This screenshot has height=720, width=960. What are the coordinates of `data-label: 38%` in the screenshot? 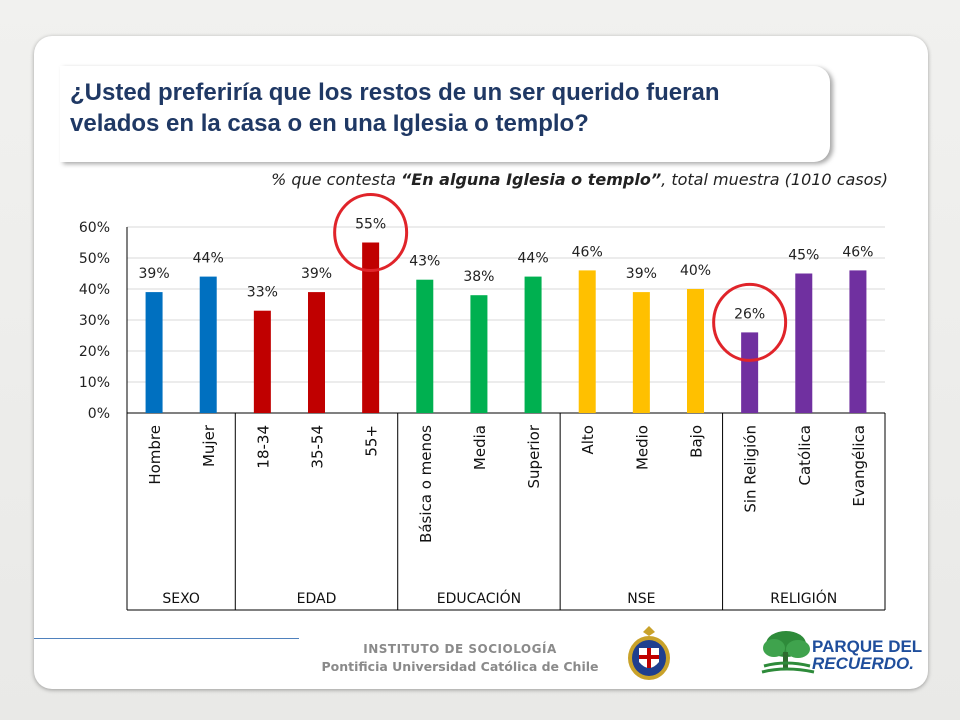 It's located at (478, 277).